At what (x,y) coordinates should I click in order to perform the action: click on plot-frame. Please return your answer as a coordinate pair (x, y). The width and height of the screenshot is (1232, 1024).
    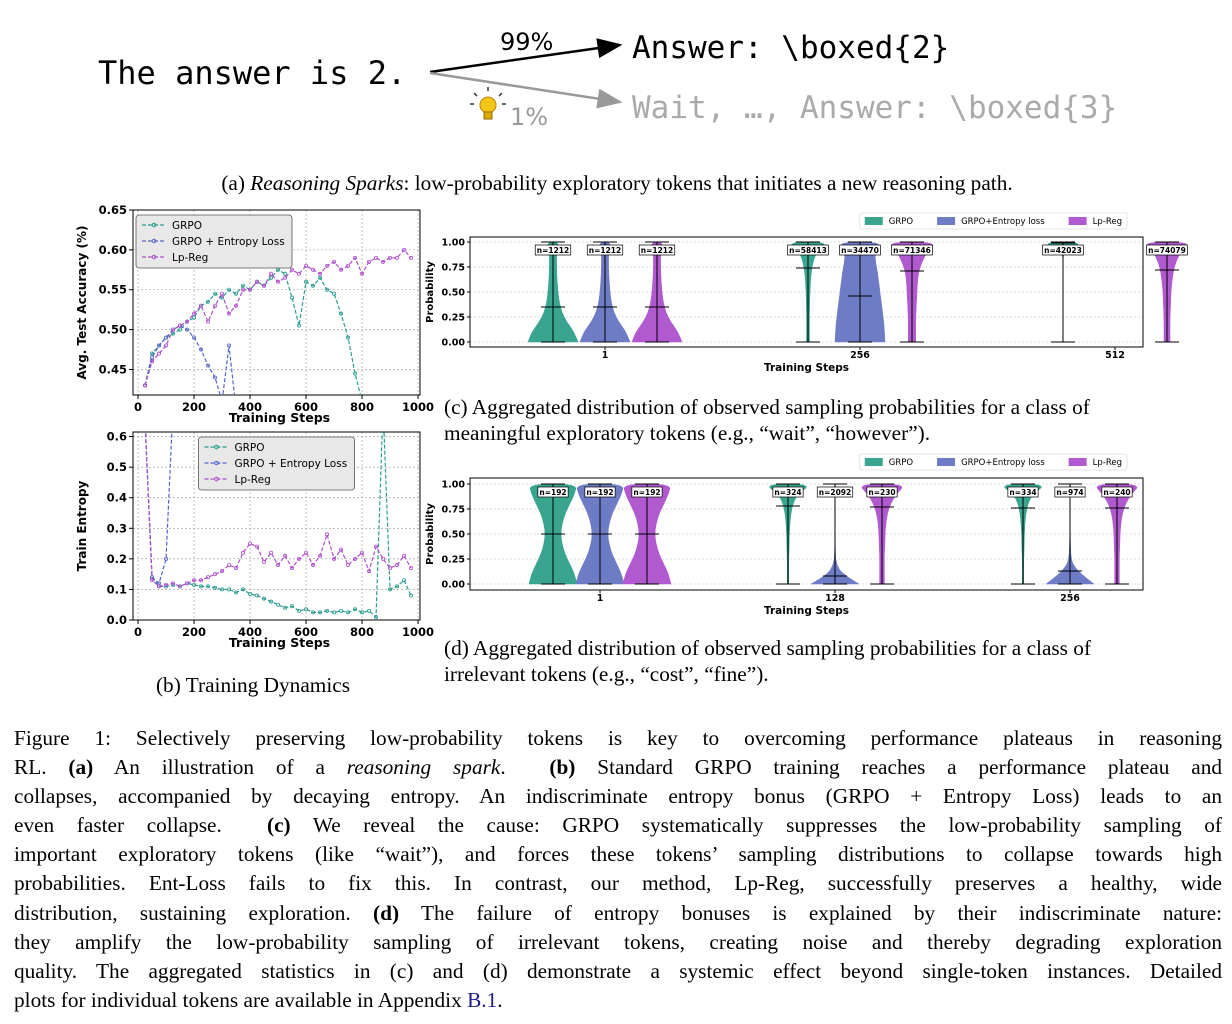
    Looking at the image, I should click on (806, 534).